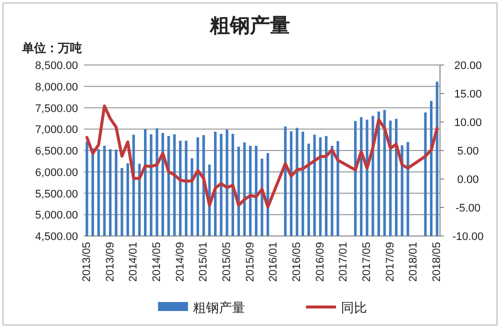  Describe the element at coordinates (468, 180) in the screenshot. I see `y2-tick-label: 0.00` at that location.